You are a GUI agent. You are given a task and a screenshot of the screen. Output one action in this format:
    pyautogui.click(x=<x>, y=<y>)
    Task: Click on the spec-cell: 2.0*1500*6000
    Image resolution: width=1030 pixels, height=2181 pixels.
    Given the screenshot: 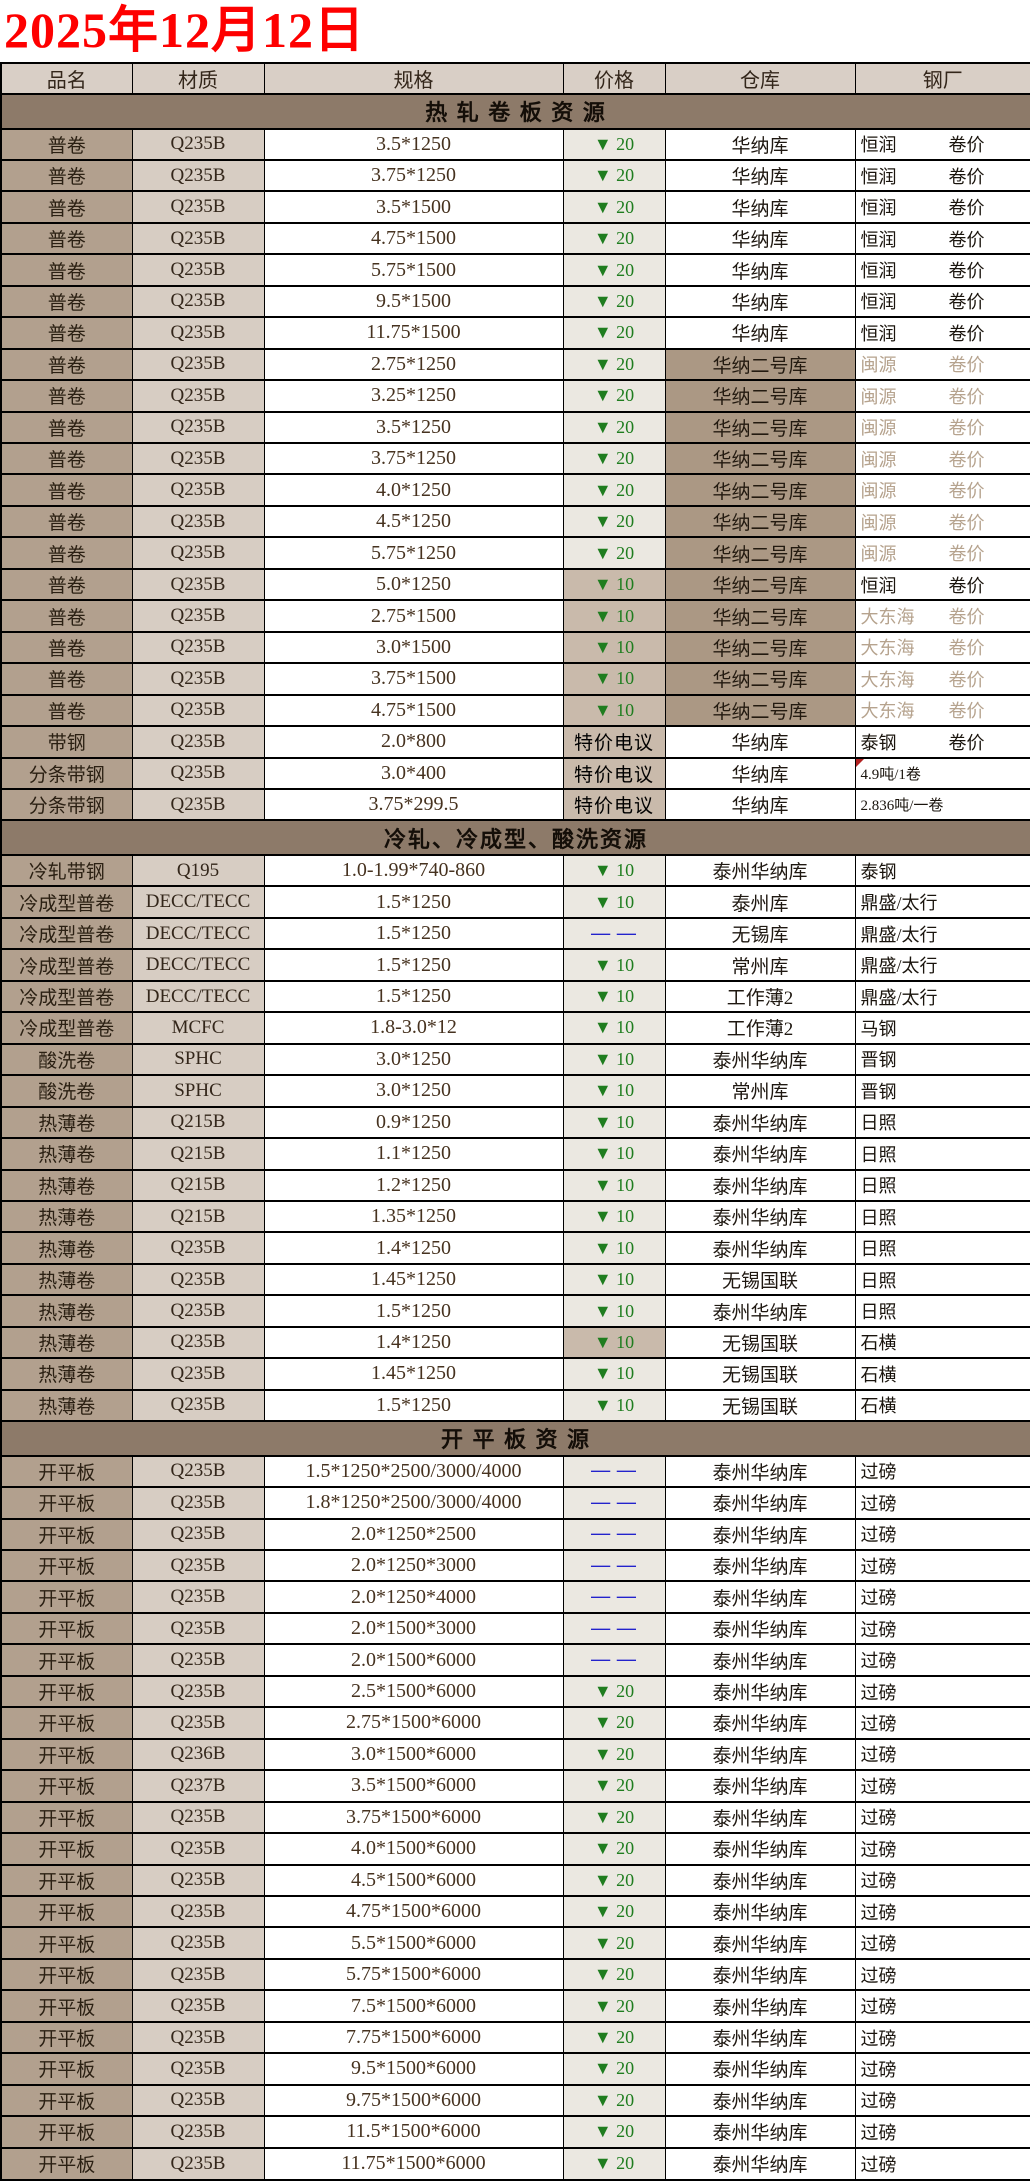 What is the action you would take?
    pyautogui.click(x=413, y=1660)
    